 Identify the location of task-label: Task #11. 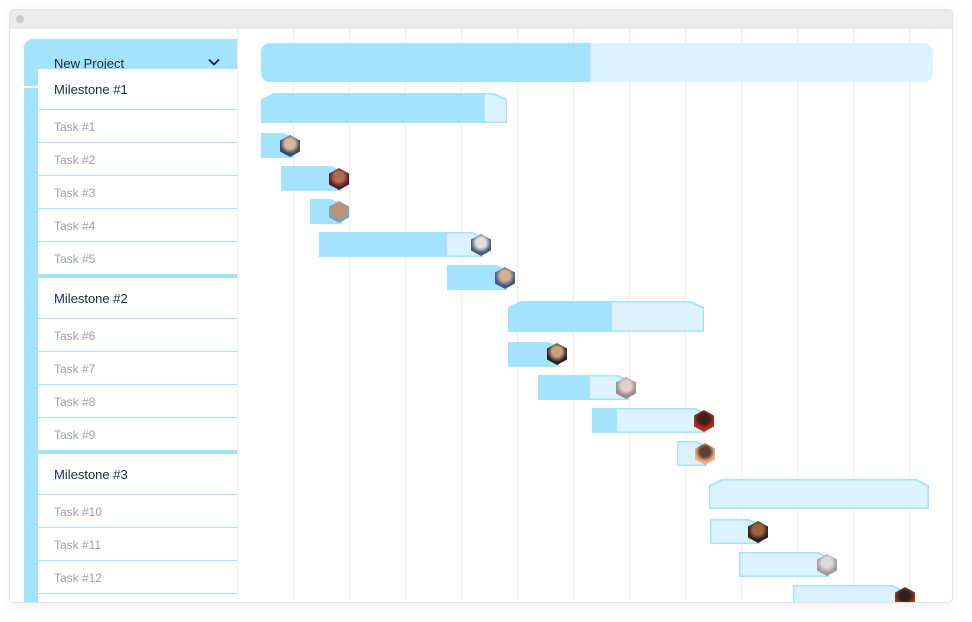
(78, 545).